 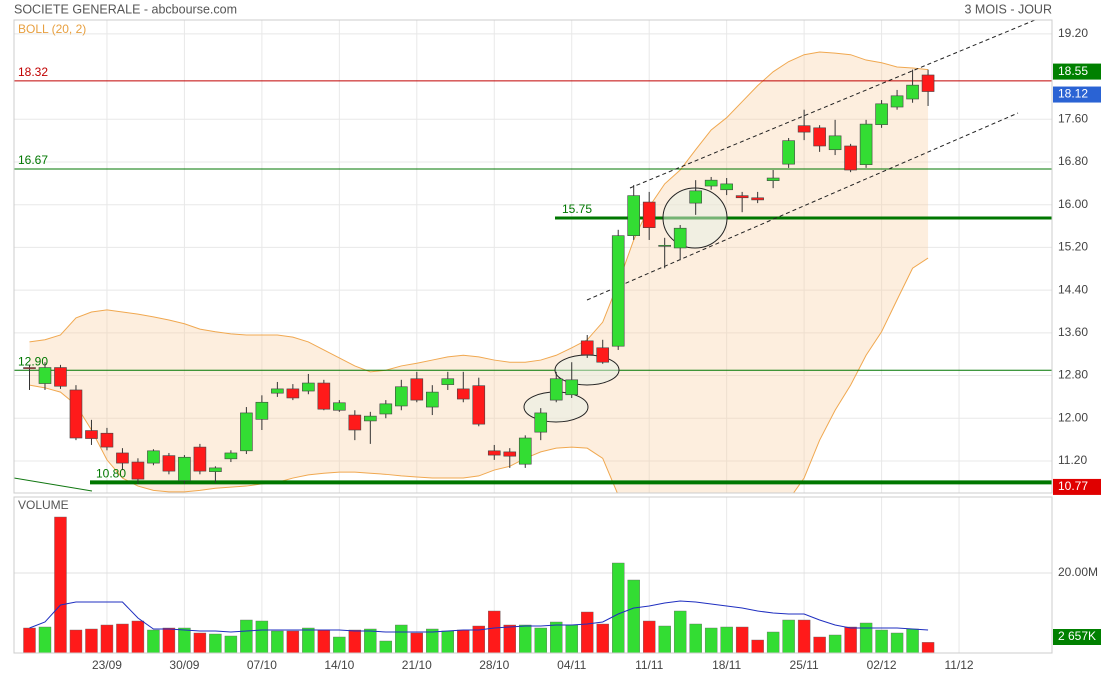 I want to click on value-label: 2 657K, so click(x=1077, y=636).